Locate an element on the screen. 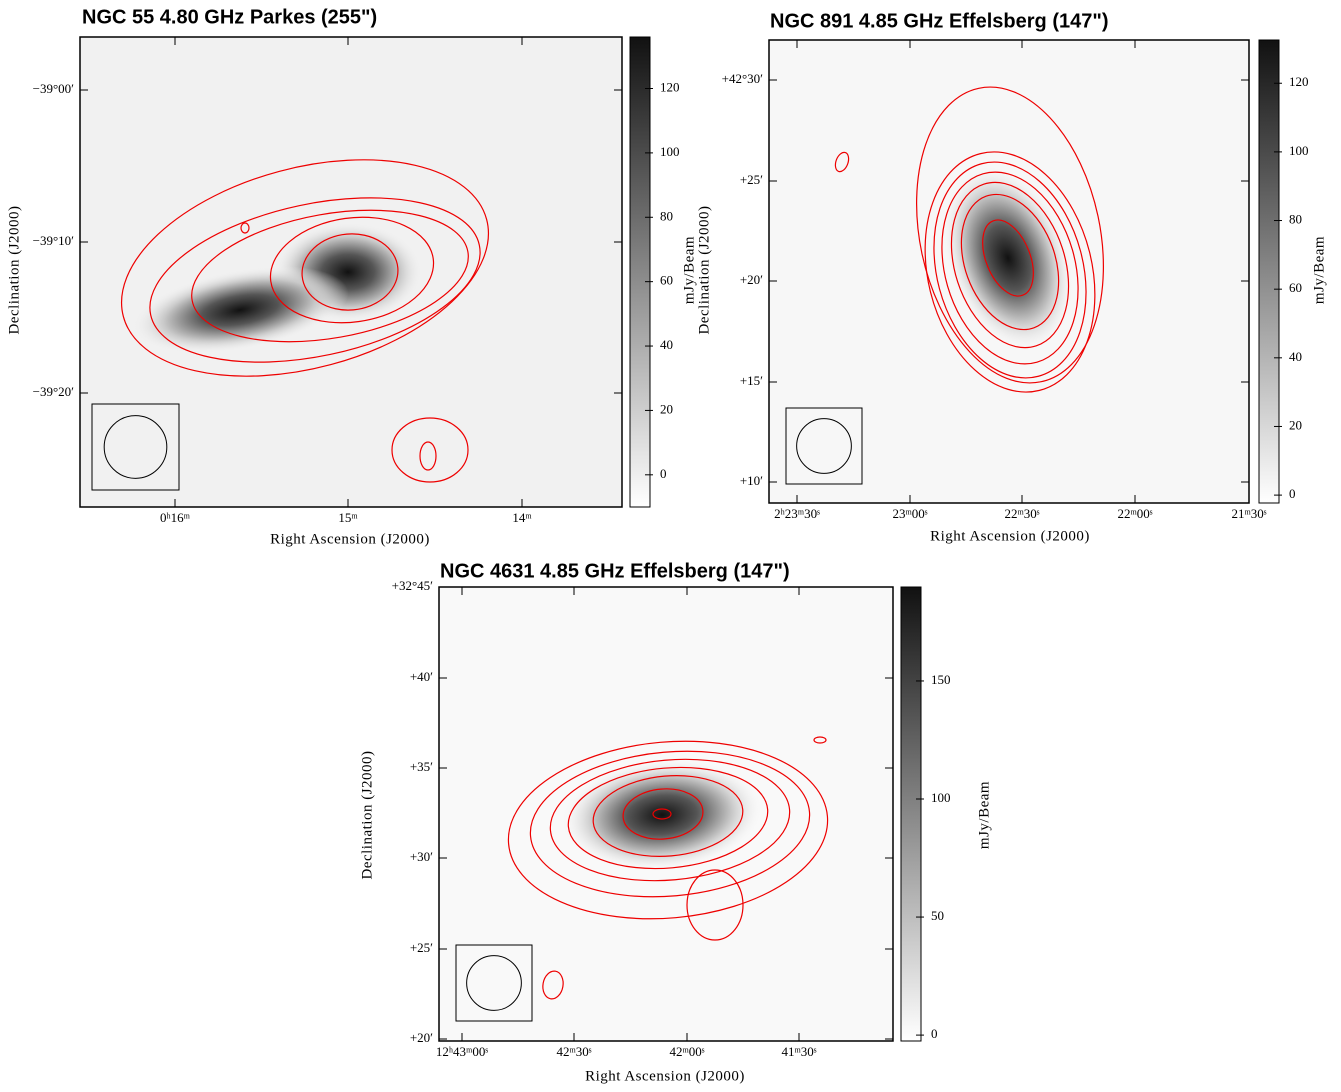 The image size is (1341, 1092). x-tick-label: 2ʰ23ᵐ30ˢ is located at coordinates (797, 513).